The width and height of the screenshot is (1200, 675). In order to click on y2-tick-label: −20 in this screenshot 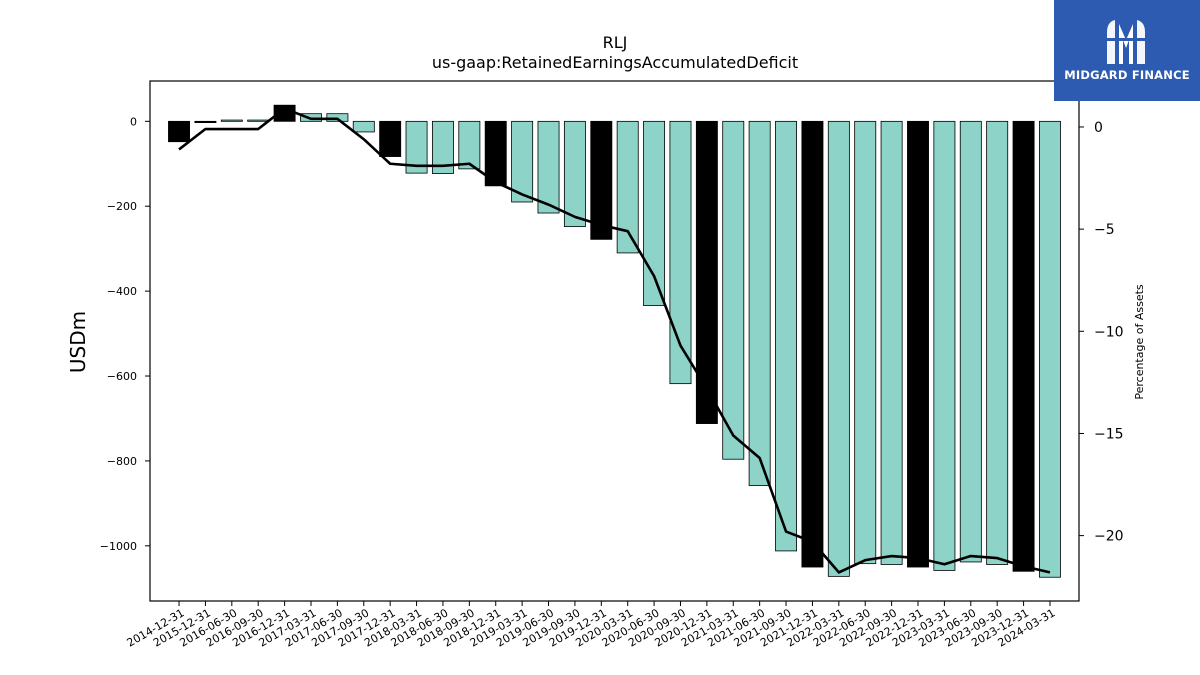, I will do `click(1109, 537)`.